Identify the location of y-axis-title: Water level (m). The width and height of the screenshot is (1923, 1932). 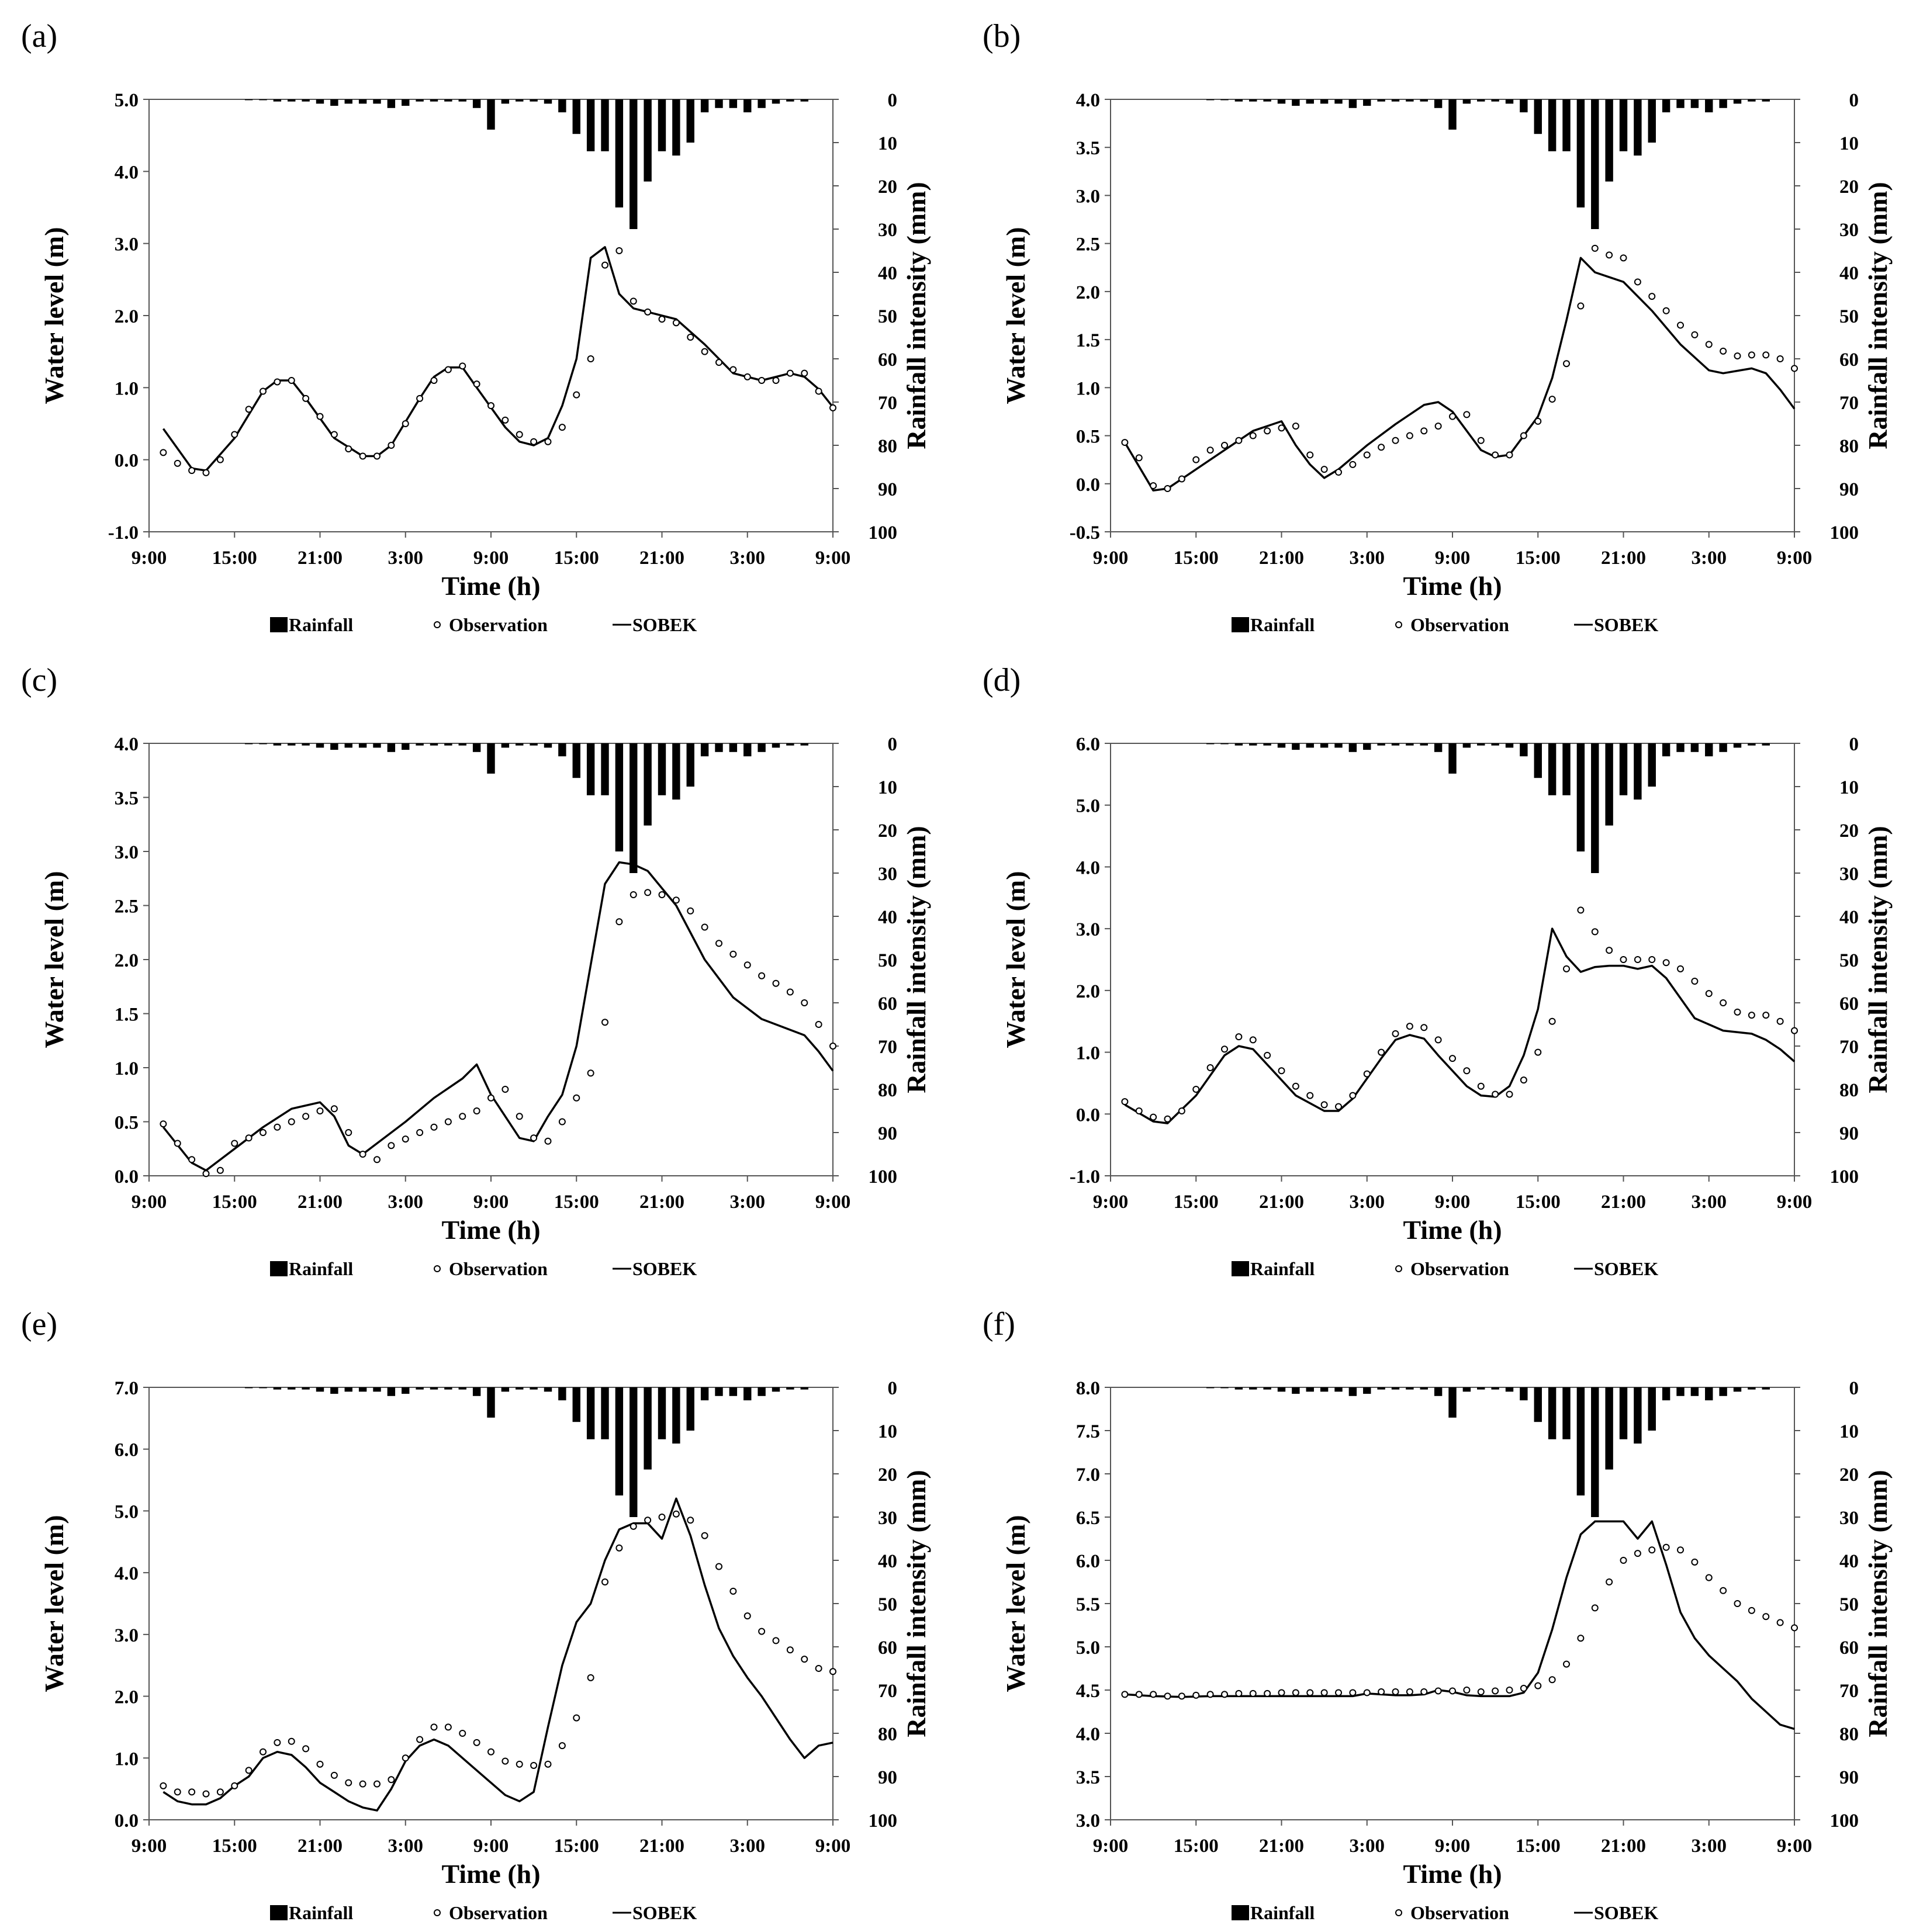
(1015, 960).